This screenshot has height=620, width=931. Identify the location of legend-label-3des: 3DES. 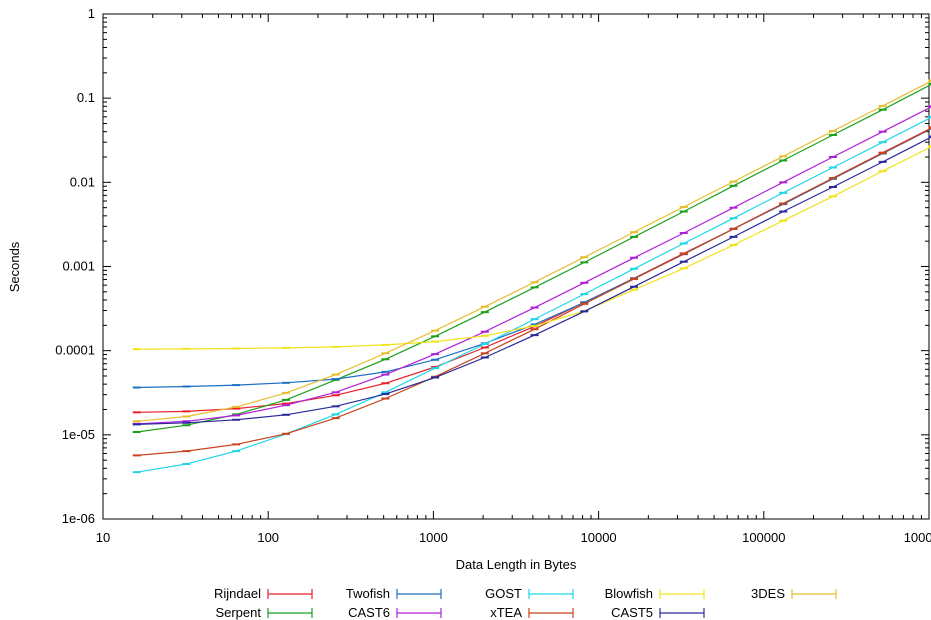
(768, 593).